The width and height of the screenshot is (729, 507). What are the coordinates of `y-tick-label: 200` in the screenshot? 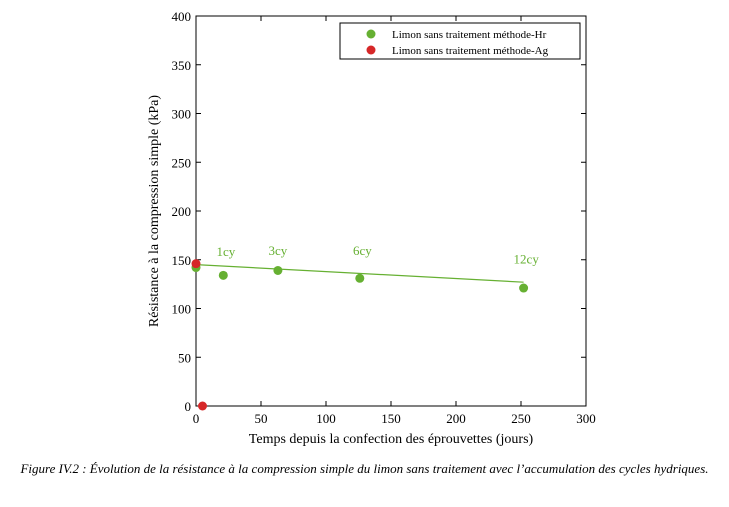 It's located at (182, 211).